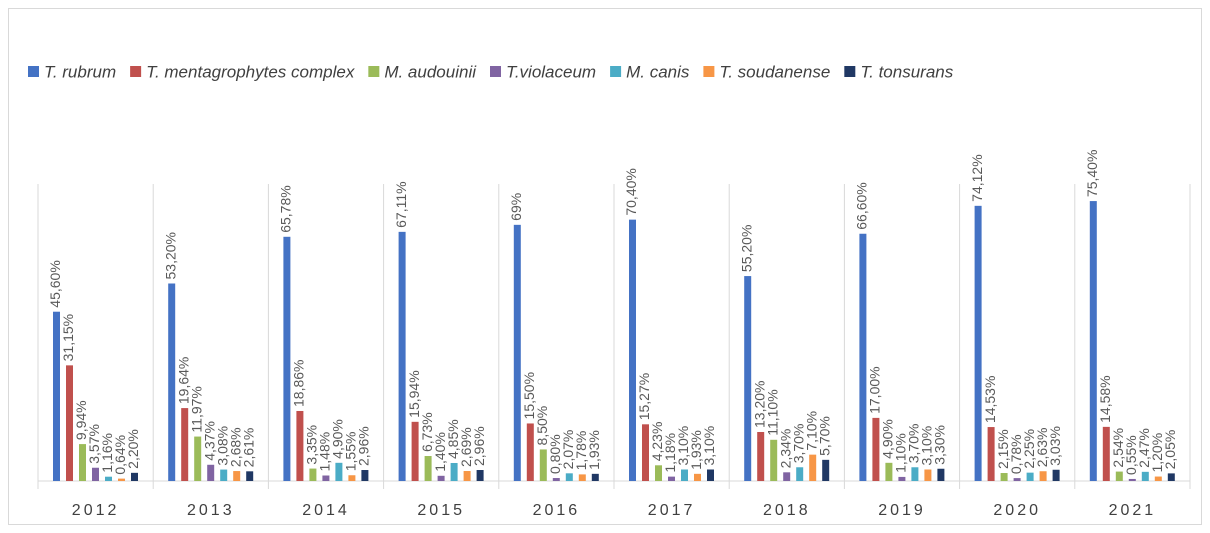  Describe the element at coordinates (785, 449) in the screenshot. I see `value-label: 2,34%` at that location.